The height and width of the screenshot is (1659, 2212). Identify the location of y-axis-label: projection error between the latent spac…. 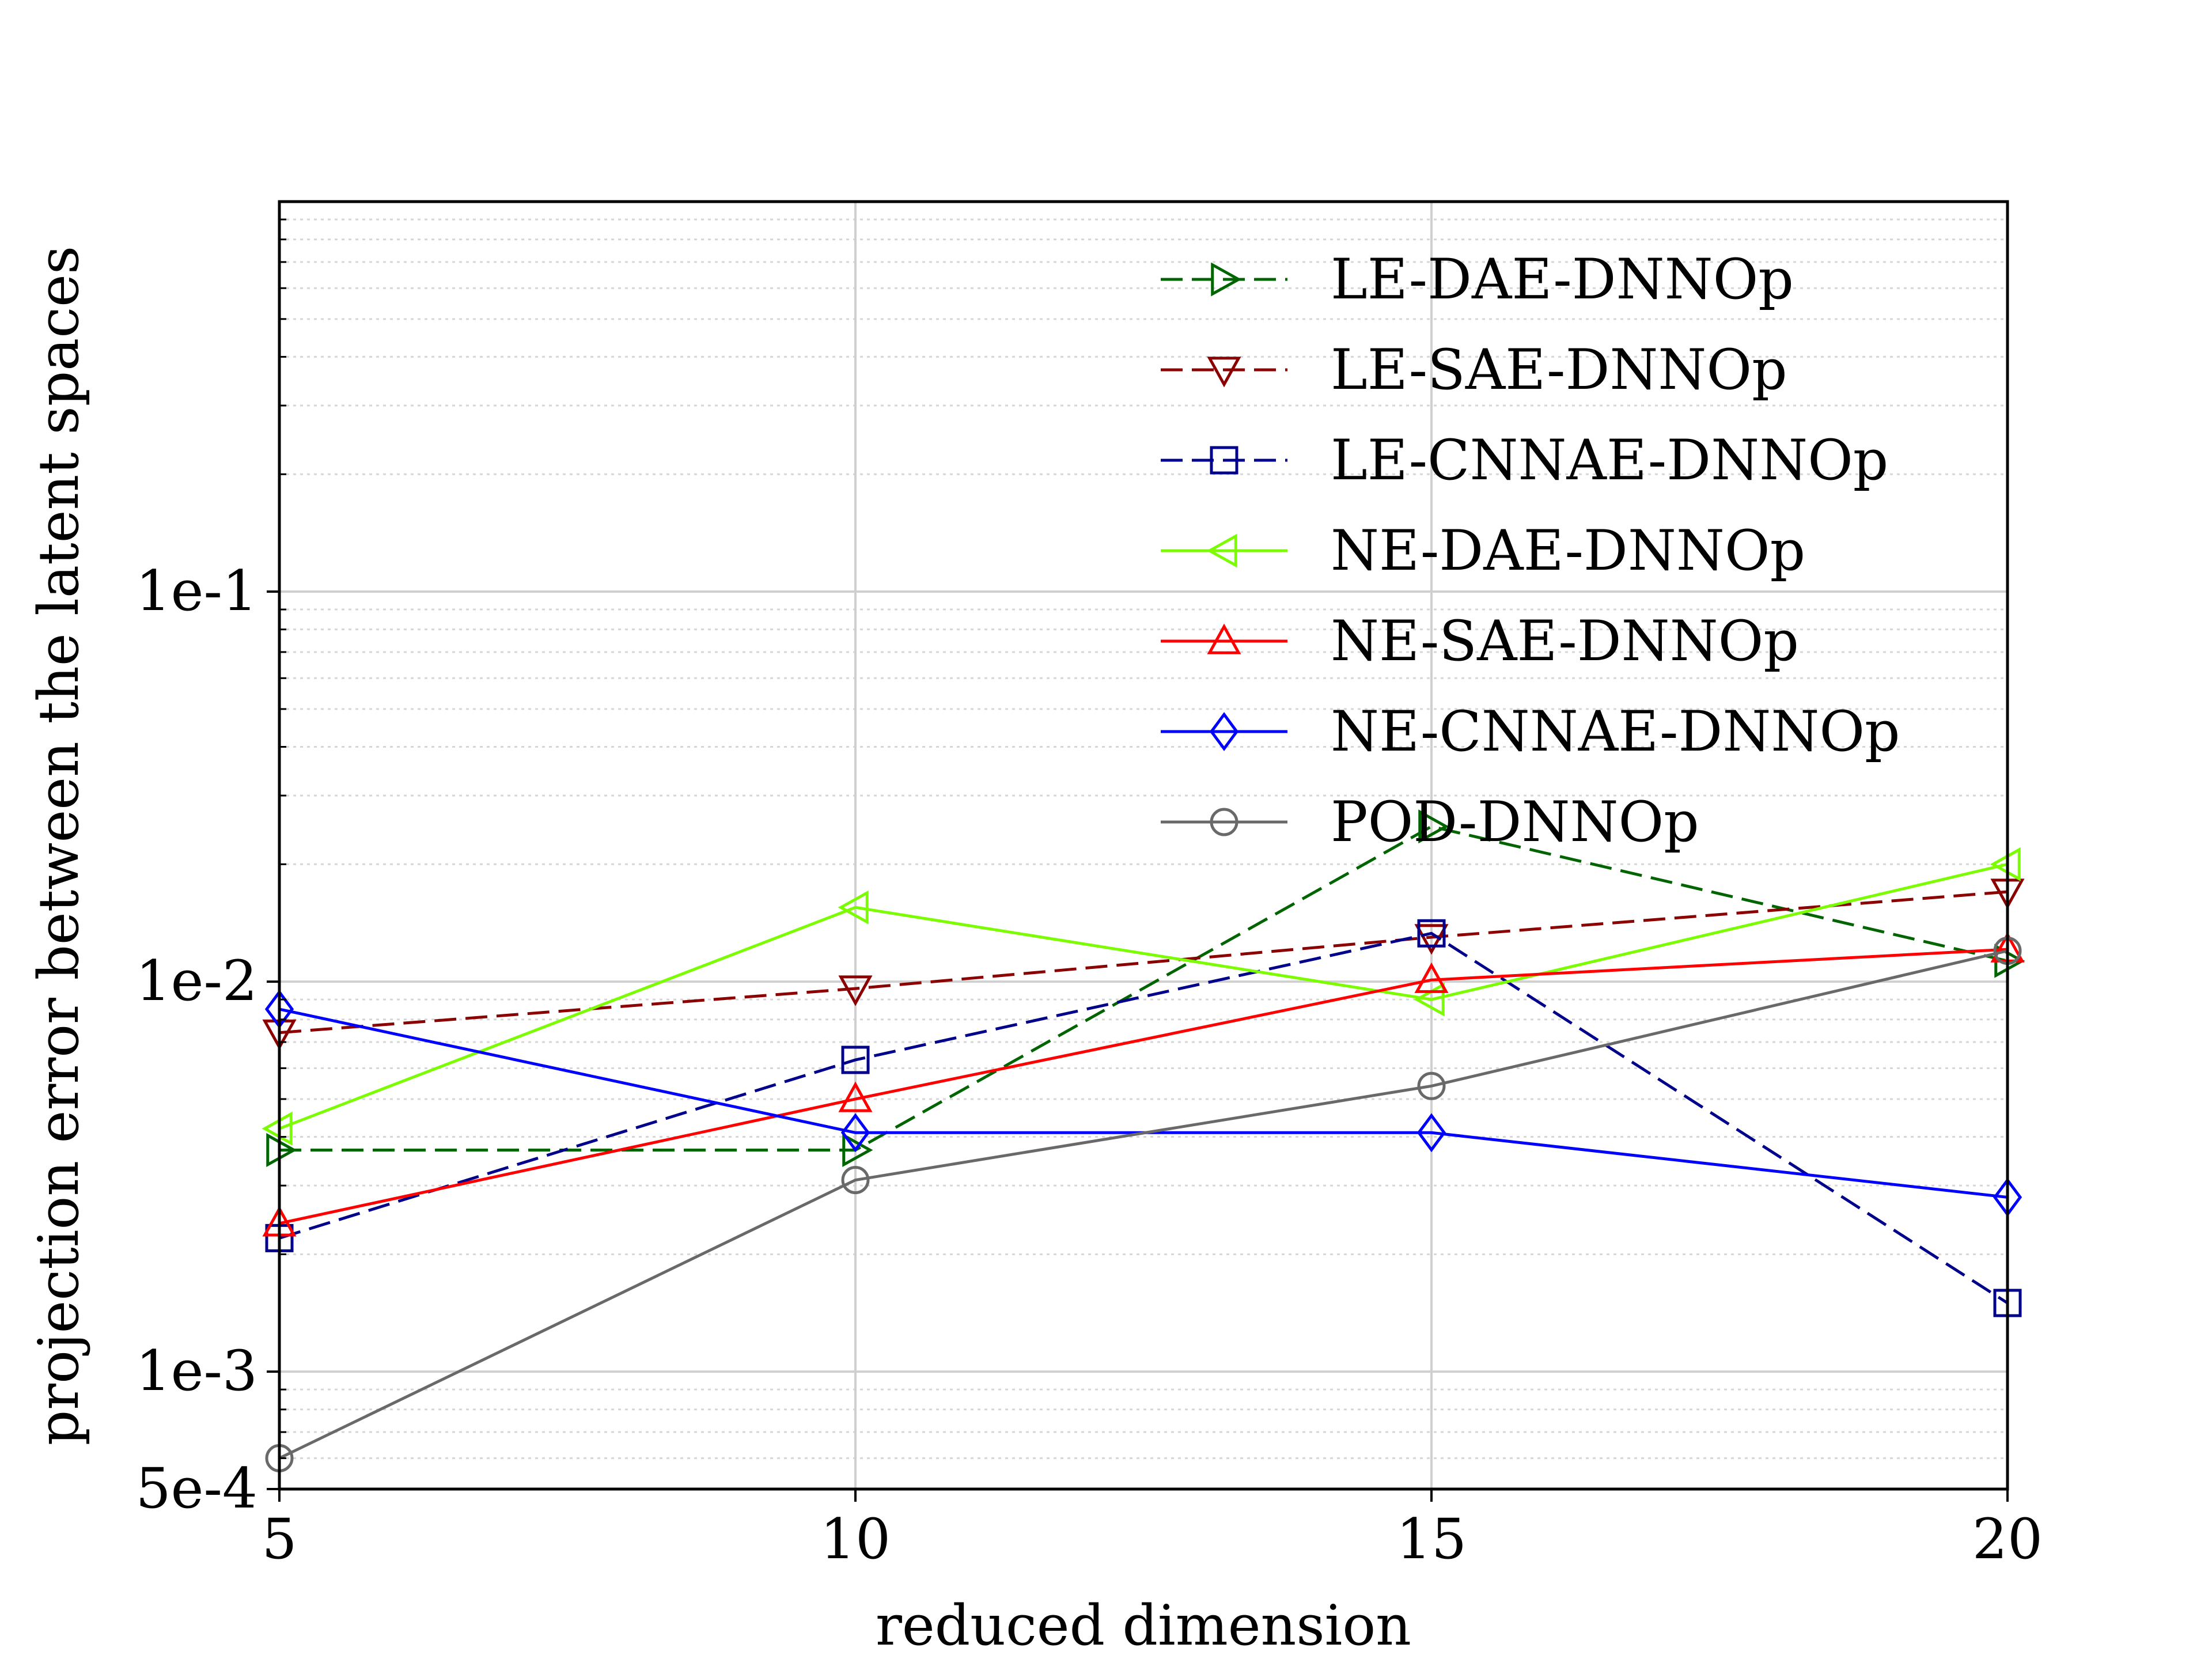
(58, 845).